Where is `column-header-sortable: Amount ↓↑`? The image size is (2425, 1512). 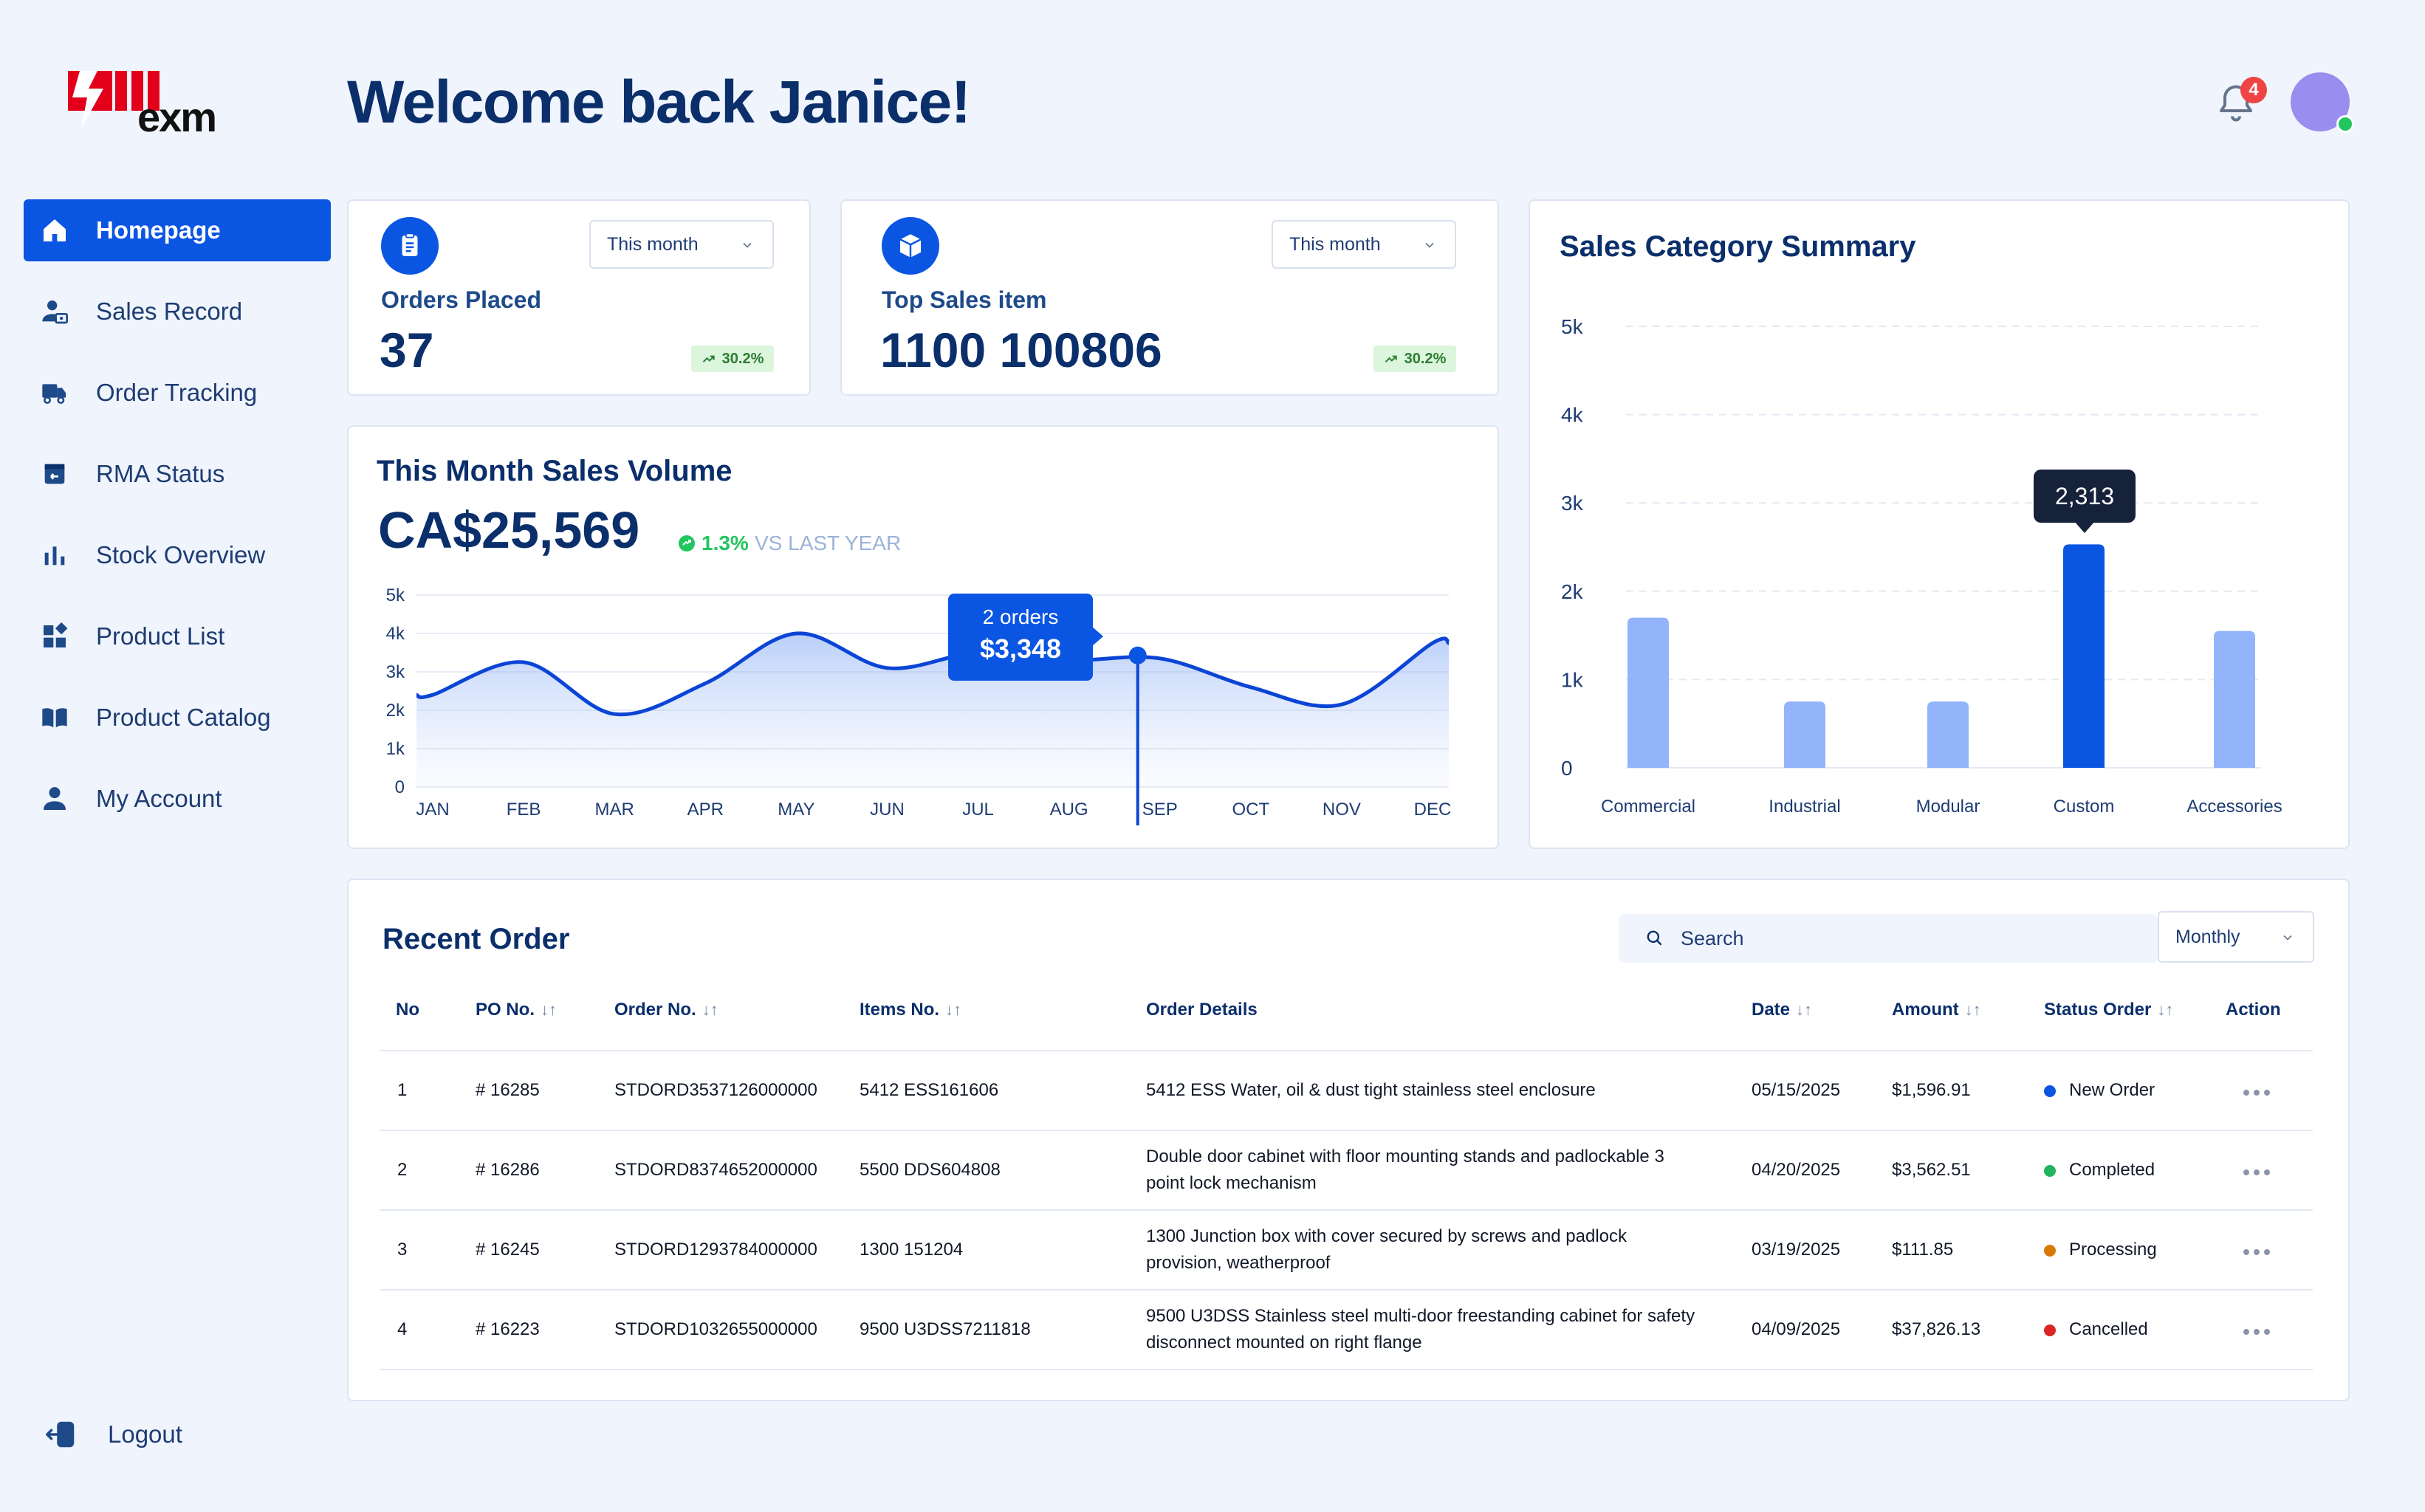
column-header-sortable: Amount ↓↑ is located at coordinates (1968, 1010).